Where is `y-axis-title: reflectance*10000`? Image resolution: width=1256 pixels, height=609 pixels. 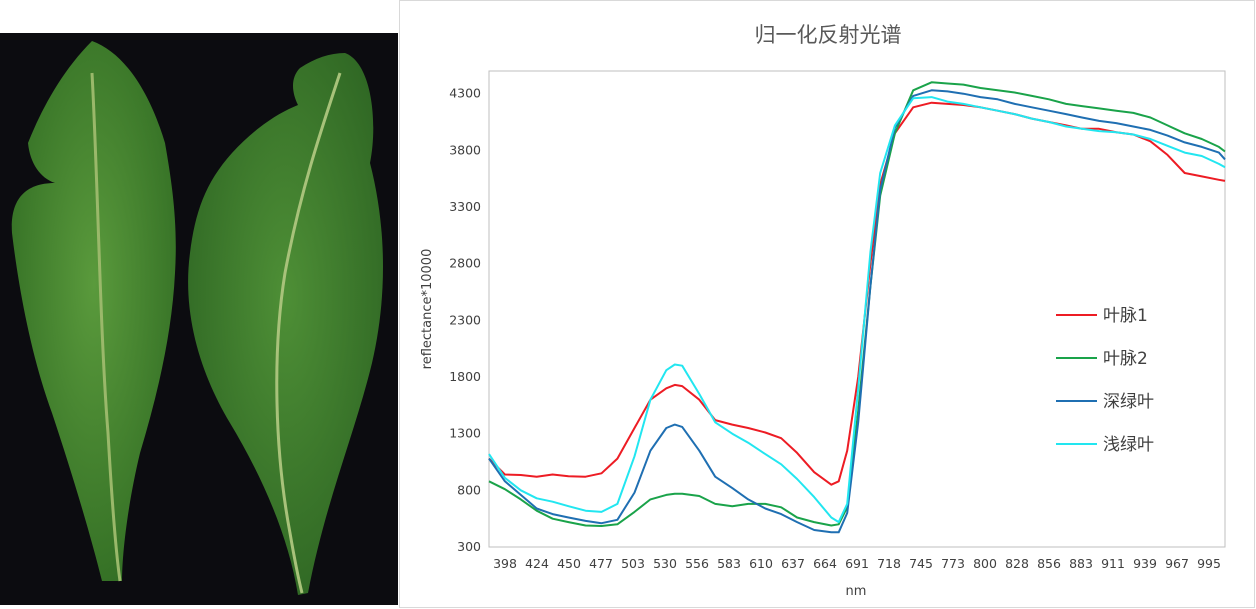 y-axis-title: reflectance*10000 is located at coordinates (427, 309).